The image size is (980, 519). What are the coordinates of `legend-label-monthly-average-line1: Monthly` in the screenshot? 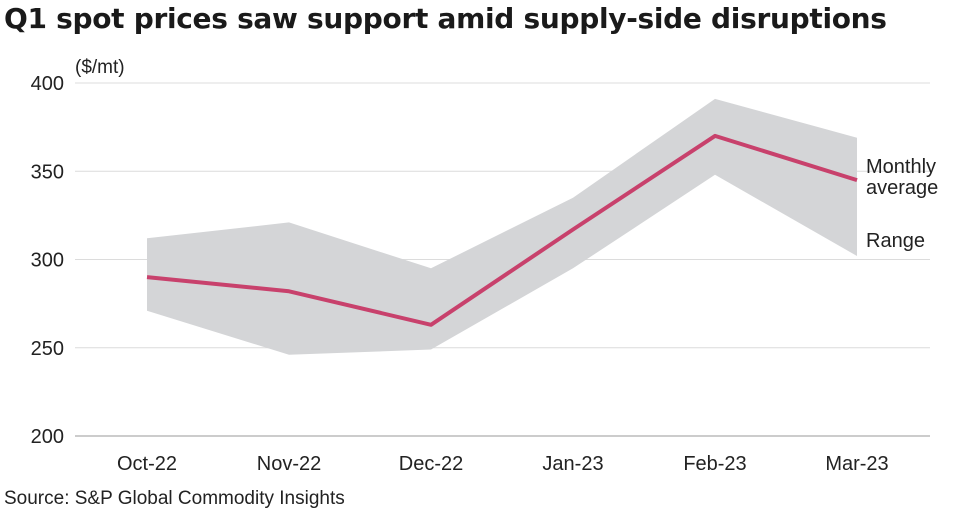 It's located at (901, 167).